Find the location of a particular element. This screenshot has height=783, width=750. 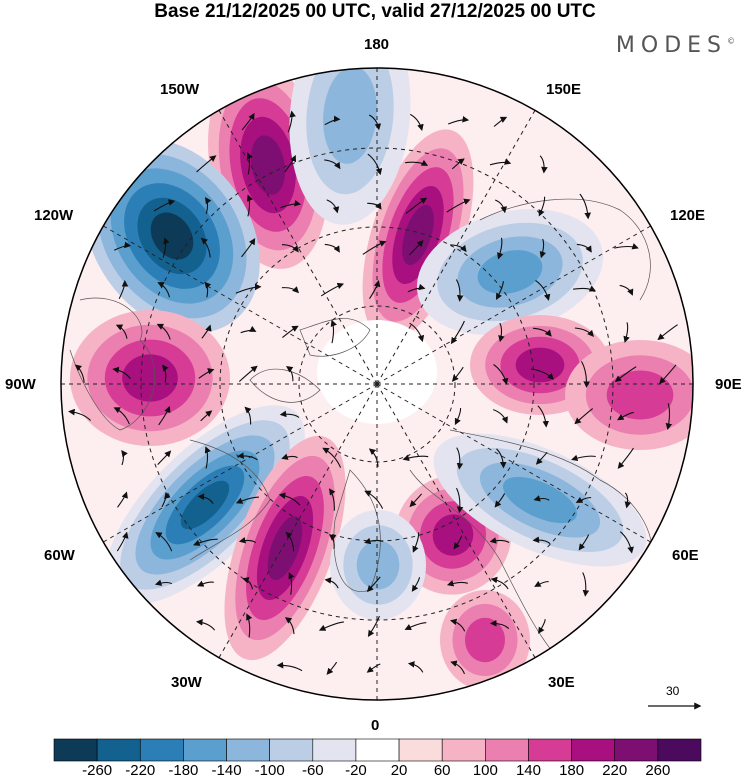

colorbar-tick-label: 220 is located at coordinates (615, 770).